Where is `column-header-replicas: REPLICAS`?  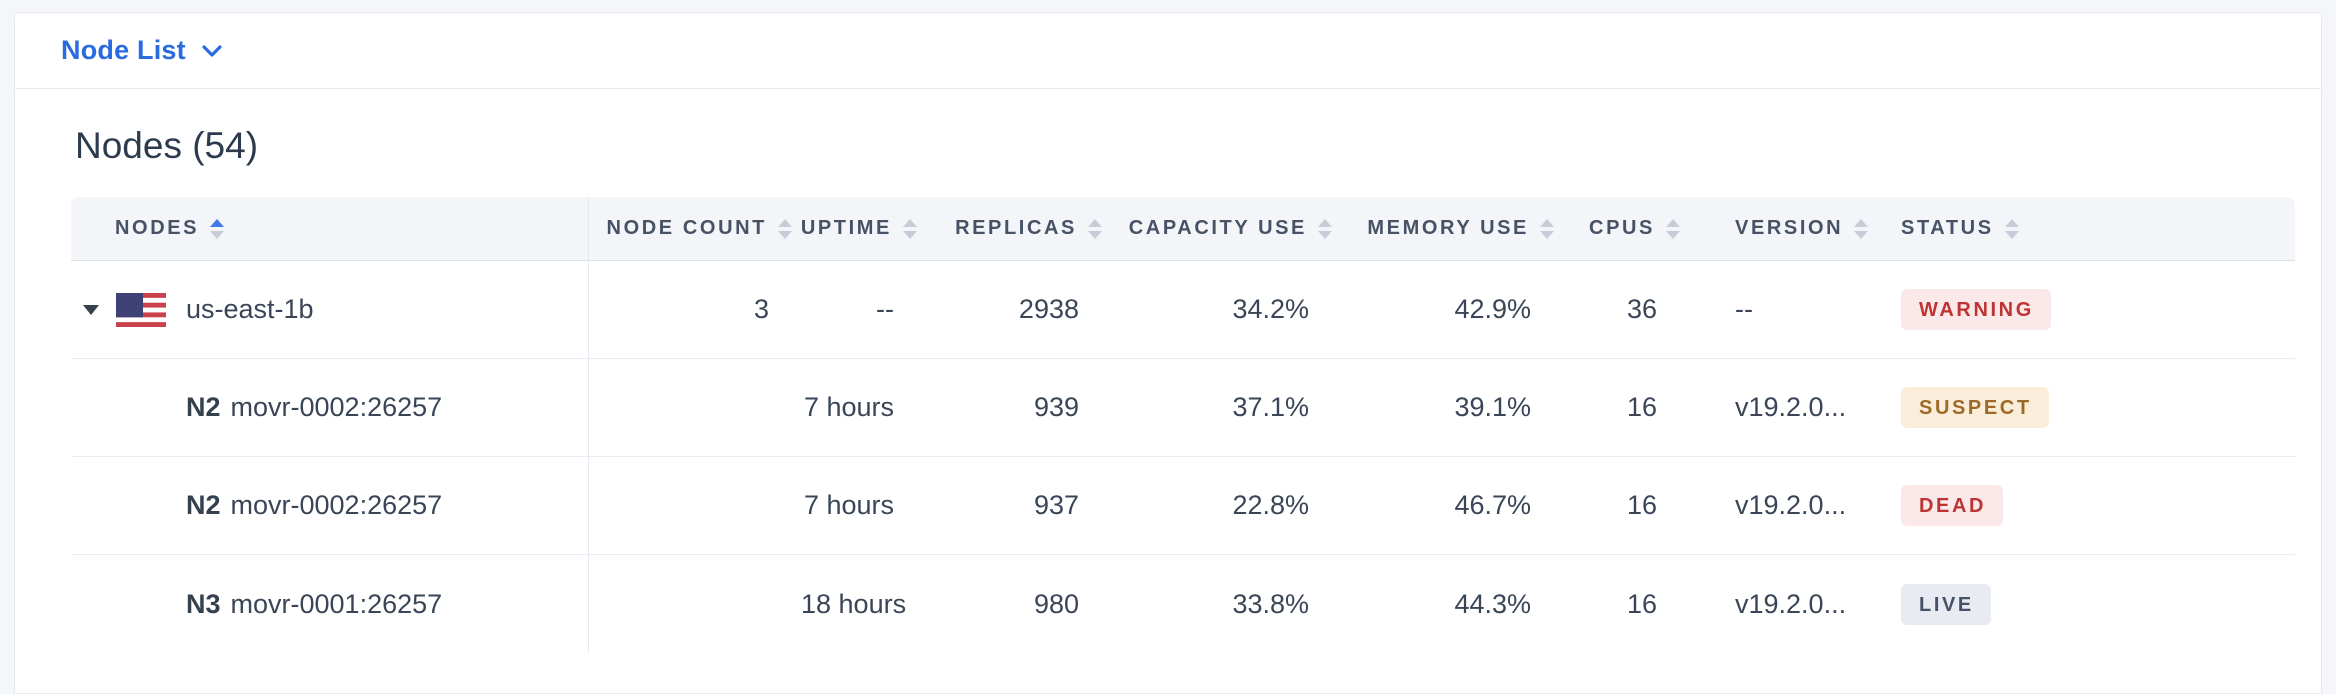
column-header-replicas: REPLICAS is located at coordinates (1018, 229).